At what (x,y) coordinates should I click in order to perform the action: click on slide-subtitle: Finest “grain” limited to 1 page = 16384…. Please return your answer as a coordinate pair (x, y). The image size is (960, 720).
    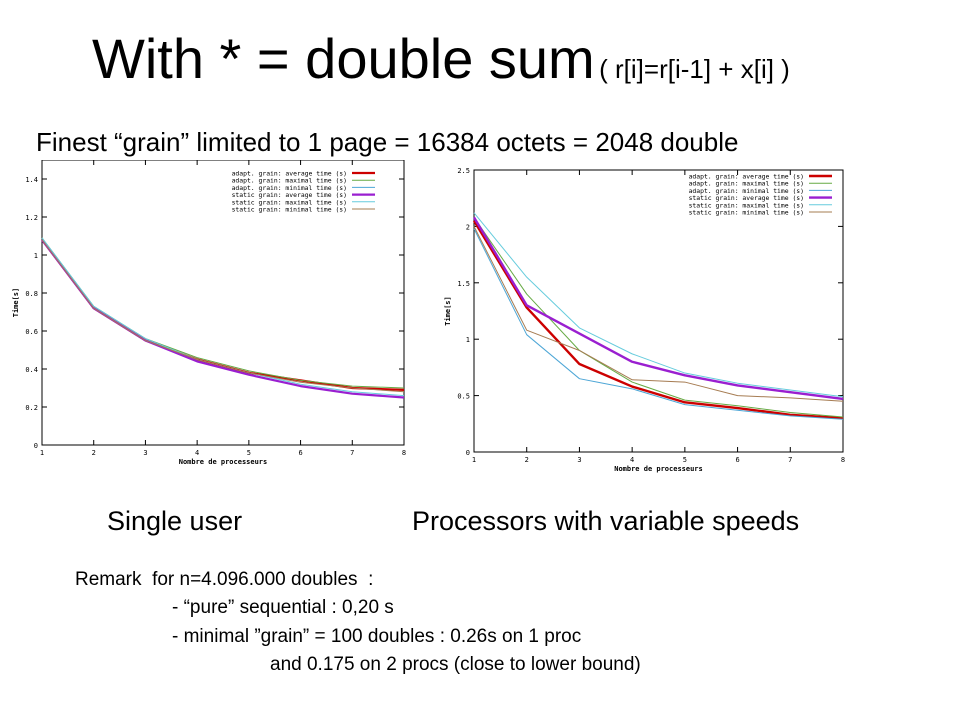
    Looking at the image, I should click on (387, 142).